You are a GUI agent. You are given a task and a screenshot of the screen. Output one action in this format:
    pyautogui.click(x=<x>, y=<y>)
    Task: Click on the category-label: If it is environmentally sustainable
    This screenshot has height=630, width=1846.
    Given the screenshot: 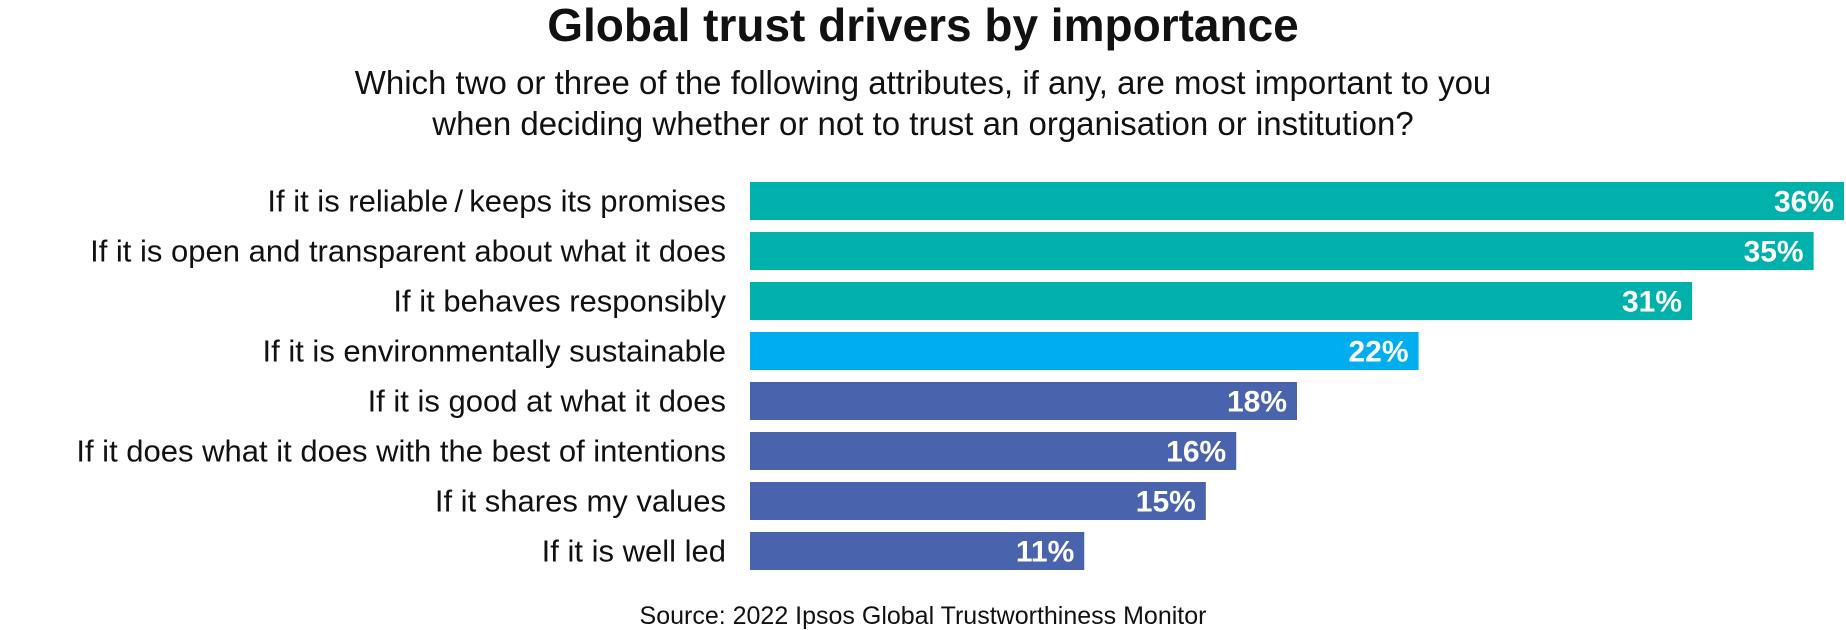 What is the action you would take?
    pyautogui.click(x=494, y=351)
    